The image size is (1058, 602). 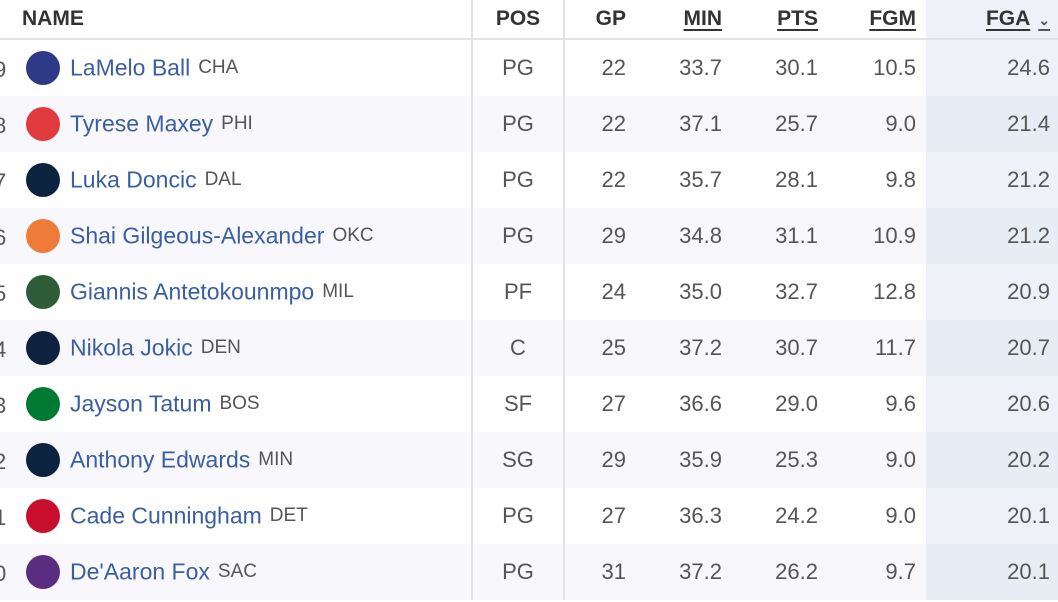 I want to click on pos-cell: C, so click(x=517, y=348).